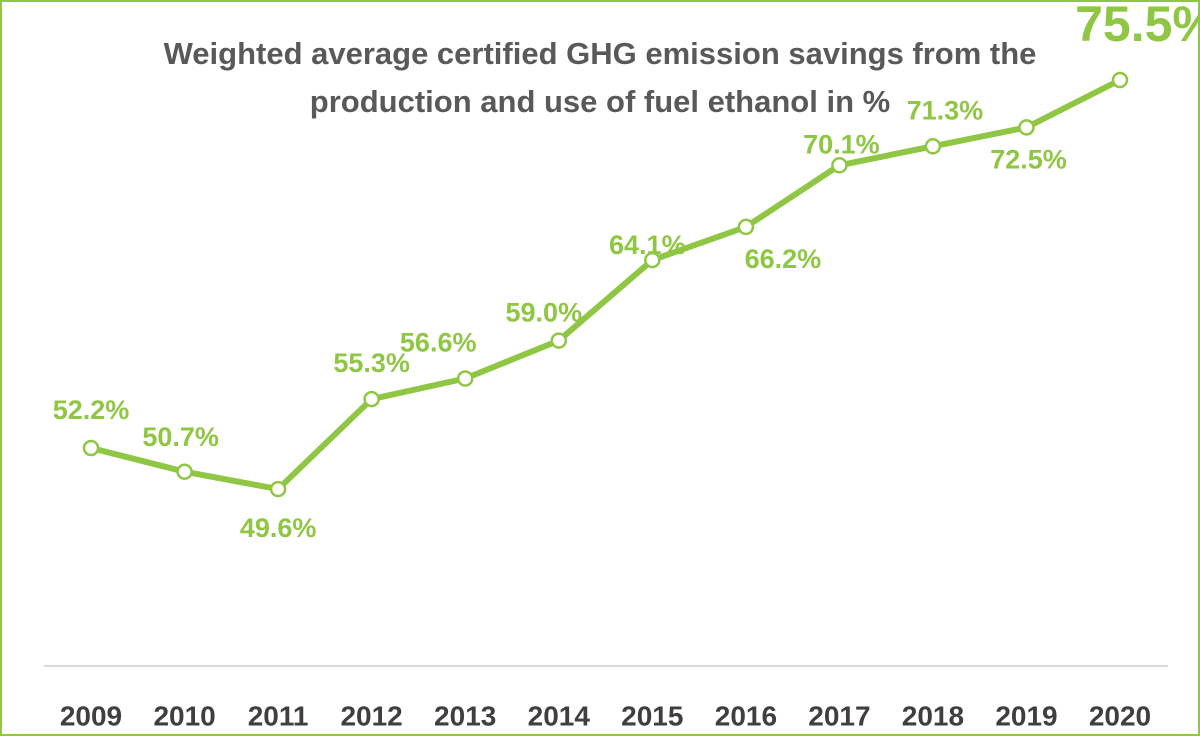  I want to click on data-point-2019, so click(1026, 127).